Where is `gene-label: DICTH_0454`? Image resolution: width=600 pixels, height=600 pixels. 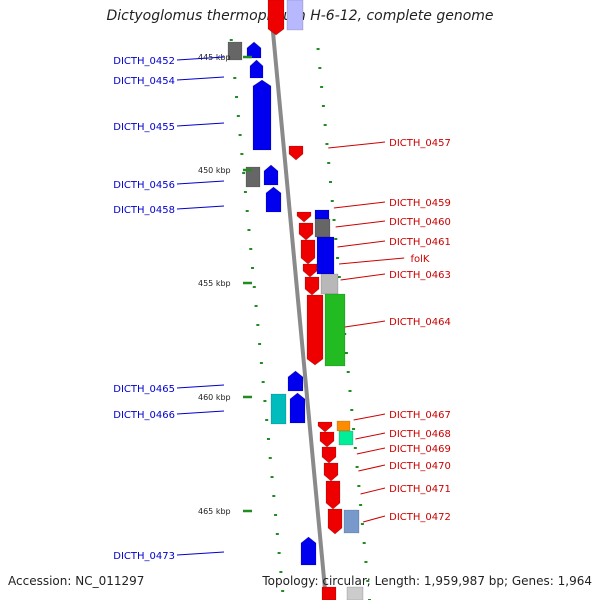
gene-label: DICTH_0454 is located at coordinates (144, 81).